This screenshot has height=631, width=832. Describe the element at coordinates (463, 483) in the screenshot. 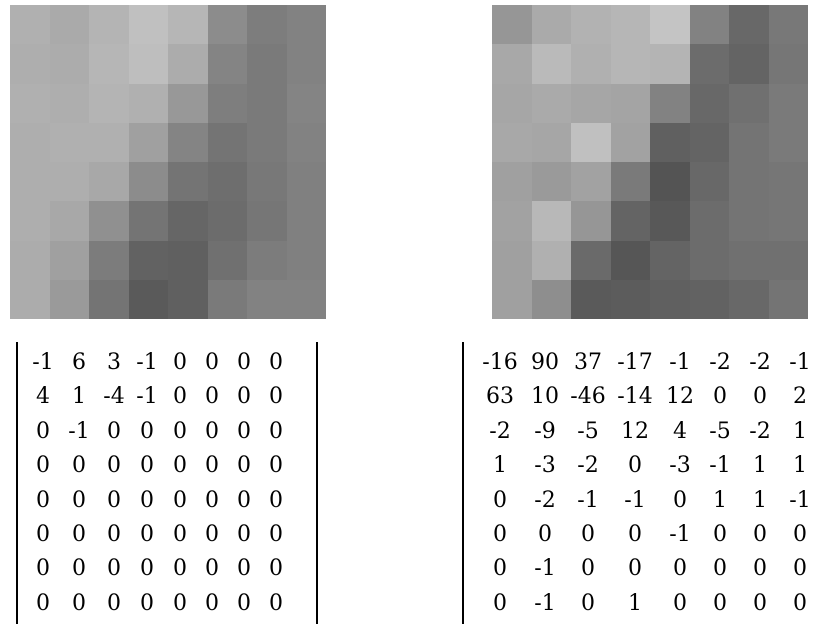

I see `right-matrix-left-bar` at that location.